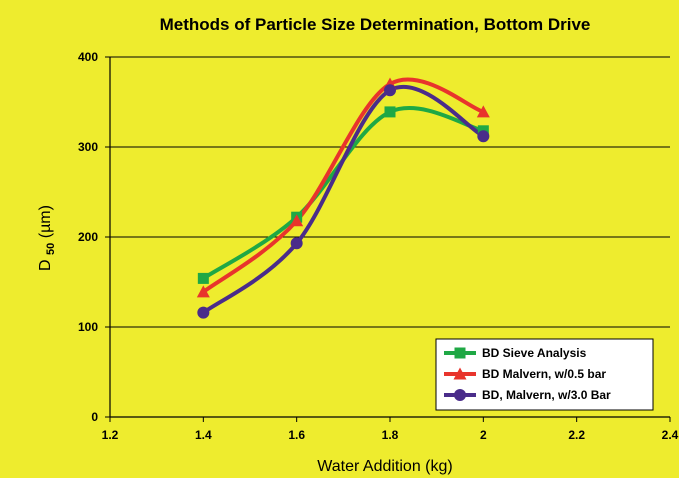 This screenshot has height=478, width=679. I want to click on legend-label-2: BD Malvern, w/0.5 bar, so click(544, 374).